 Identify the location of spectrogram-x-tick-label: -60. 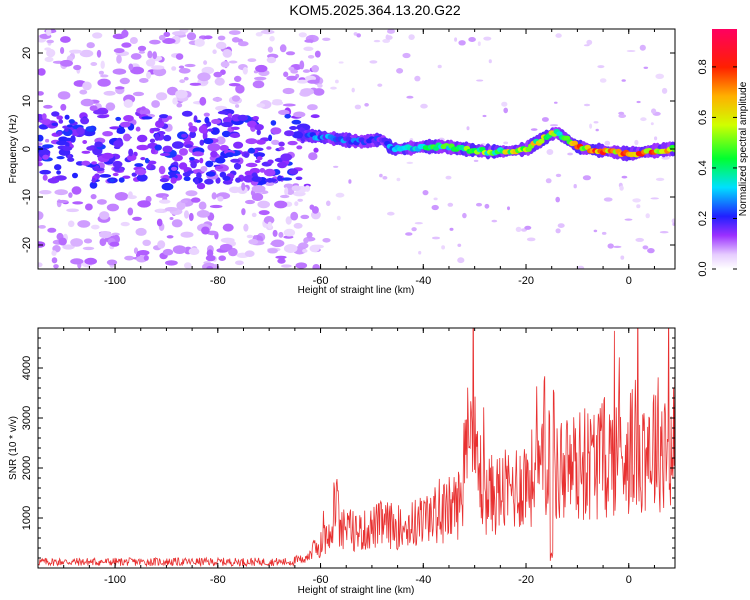
(321, 281).